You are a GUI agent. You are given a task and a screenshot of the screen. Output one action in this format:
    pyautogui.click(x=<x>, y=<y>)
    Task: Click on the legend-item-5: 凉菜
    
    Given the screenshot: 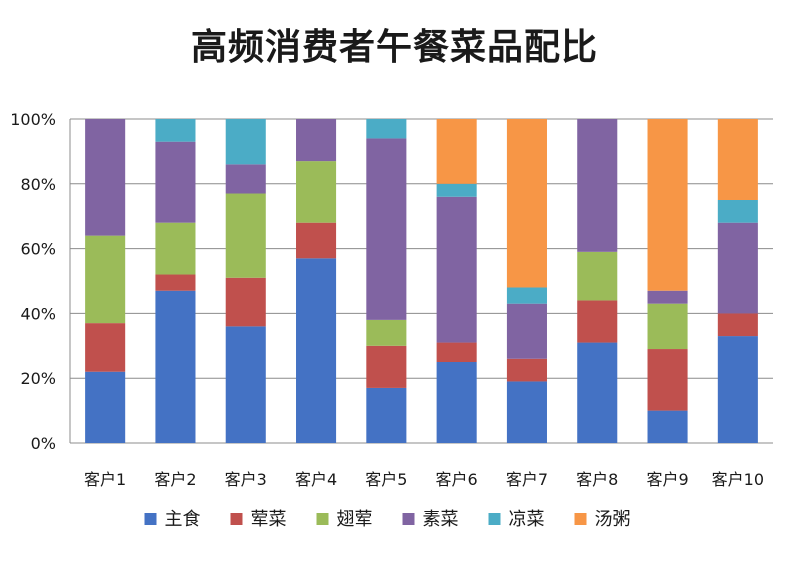 What is the action you would take?
    pyautogui.click(x=516, y=519)
    